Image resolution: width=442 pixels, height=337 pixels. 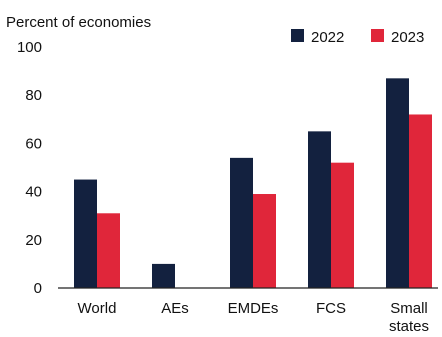 What do you see at coordinates (38, 288) in the screenshot?
I see `y-tick-label: 0` at bounding box center [38, 288].